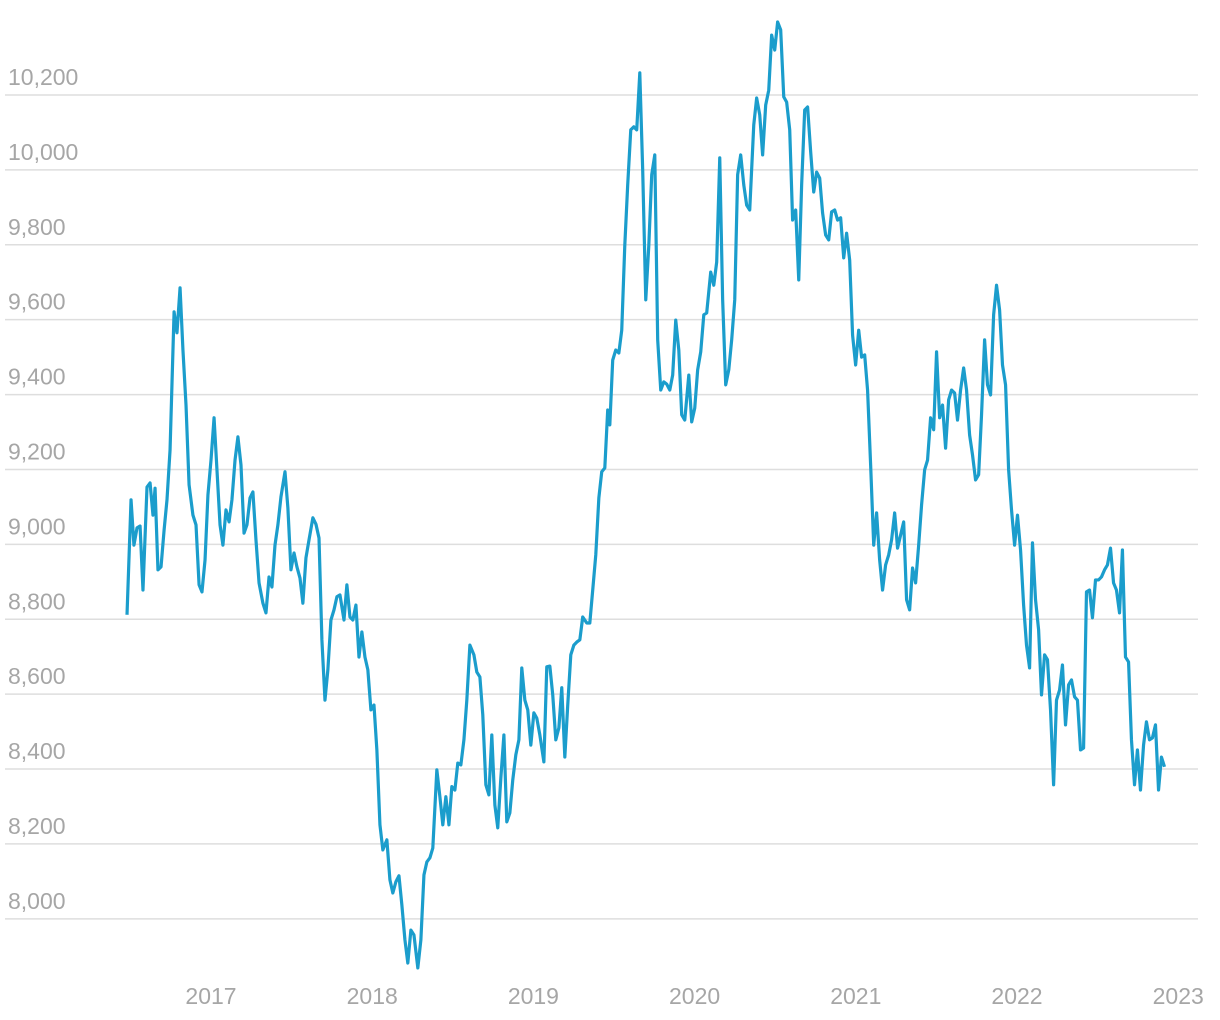 This screenshot has width=1220, height=1020. Describe the element at coordinates (37, 451) in the screenshot. I see `y-tick-label: 9,200` at that location.